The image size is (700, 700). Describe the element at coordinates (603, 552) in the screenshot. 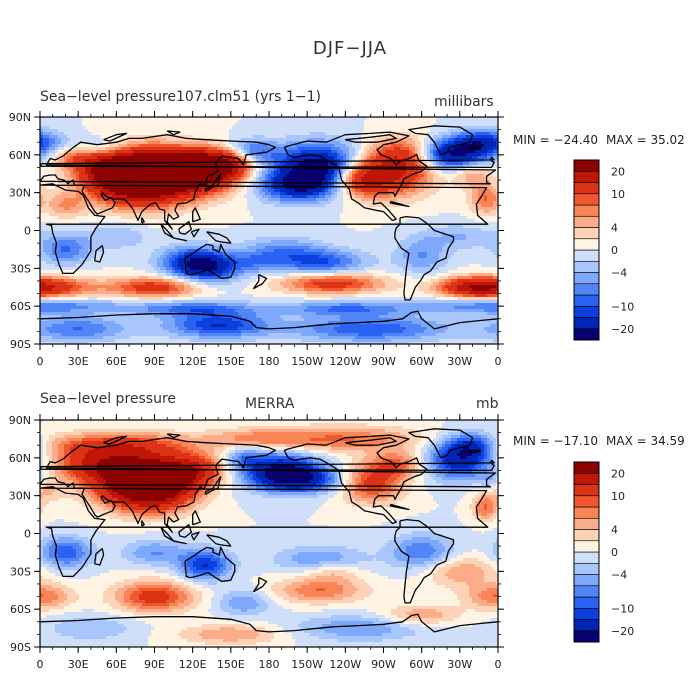

I see `panel2-colorbar: 20 10 4 0 −4 −10 −20` at that location.